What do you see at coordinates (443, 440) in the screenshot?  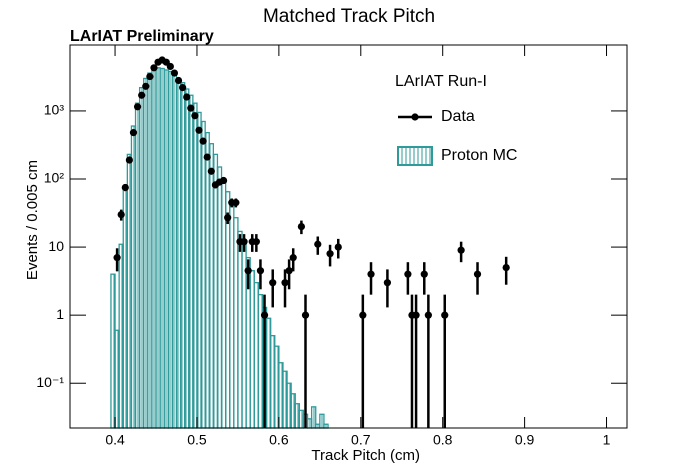 I see `x-tick-label: 0.8` at bounding box center [443, 440].